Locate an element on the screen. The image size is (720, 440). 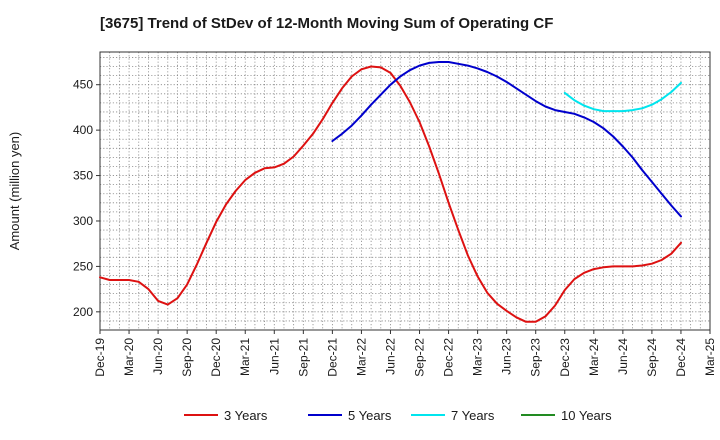
x-tick-label: Jun-23 is located at coordinates (507, 356).